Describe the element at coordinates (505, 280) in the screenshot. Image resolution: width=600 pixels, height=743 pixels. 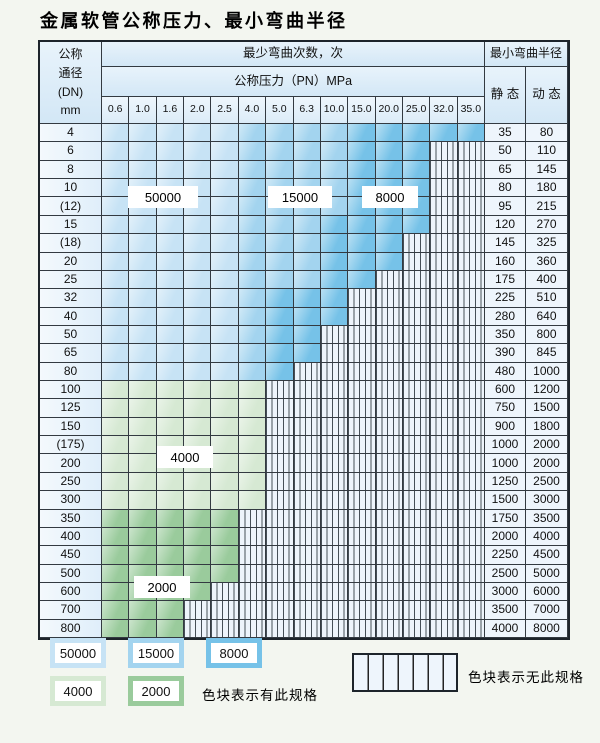
I see `static-value-cell: 175` at that location.